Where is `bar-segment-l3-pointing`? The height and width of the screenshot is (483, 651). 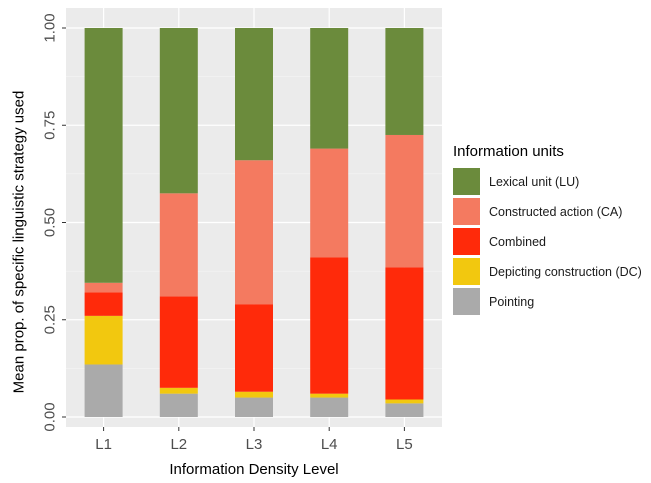
bar-segment-l3-pointing is located at coordinates (254, 407).